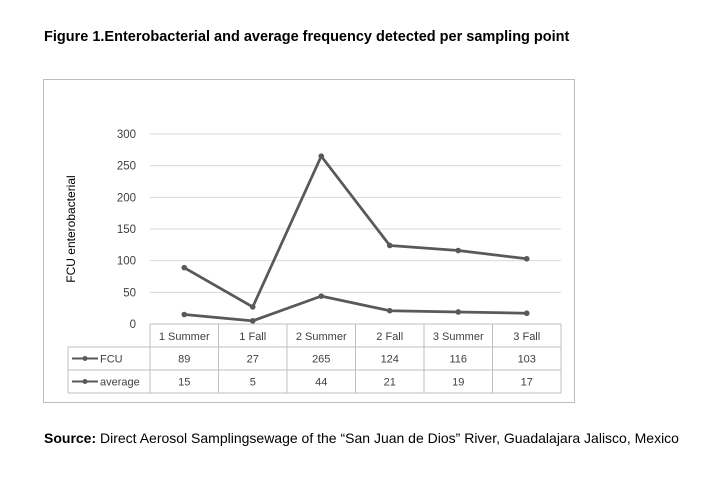 This screenshot has height=494, width=711. I want to click on data-table-value: 21, so click(390, 383).